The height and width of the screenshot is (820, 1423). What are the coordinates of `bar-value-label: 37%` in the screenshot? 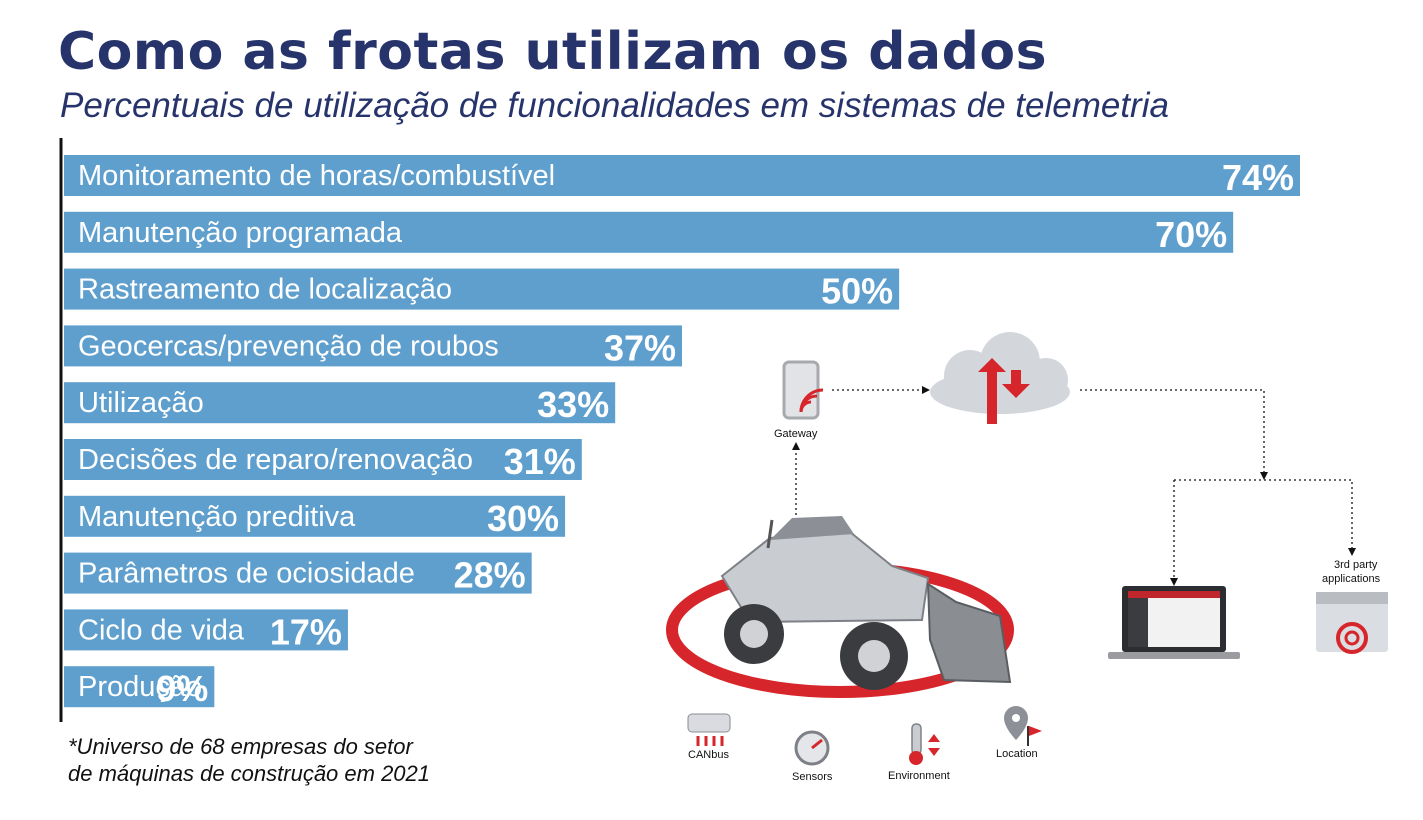 It's located at (640, 347).